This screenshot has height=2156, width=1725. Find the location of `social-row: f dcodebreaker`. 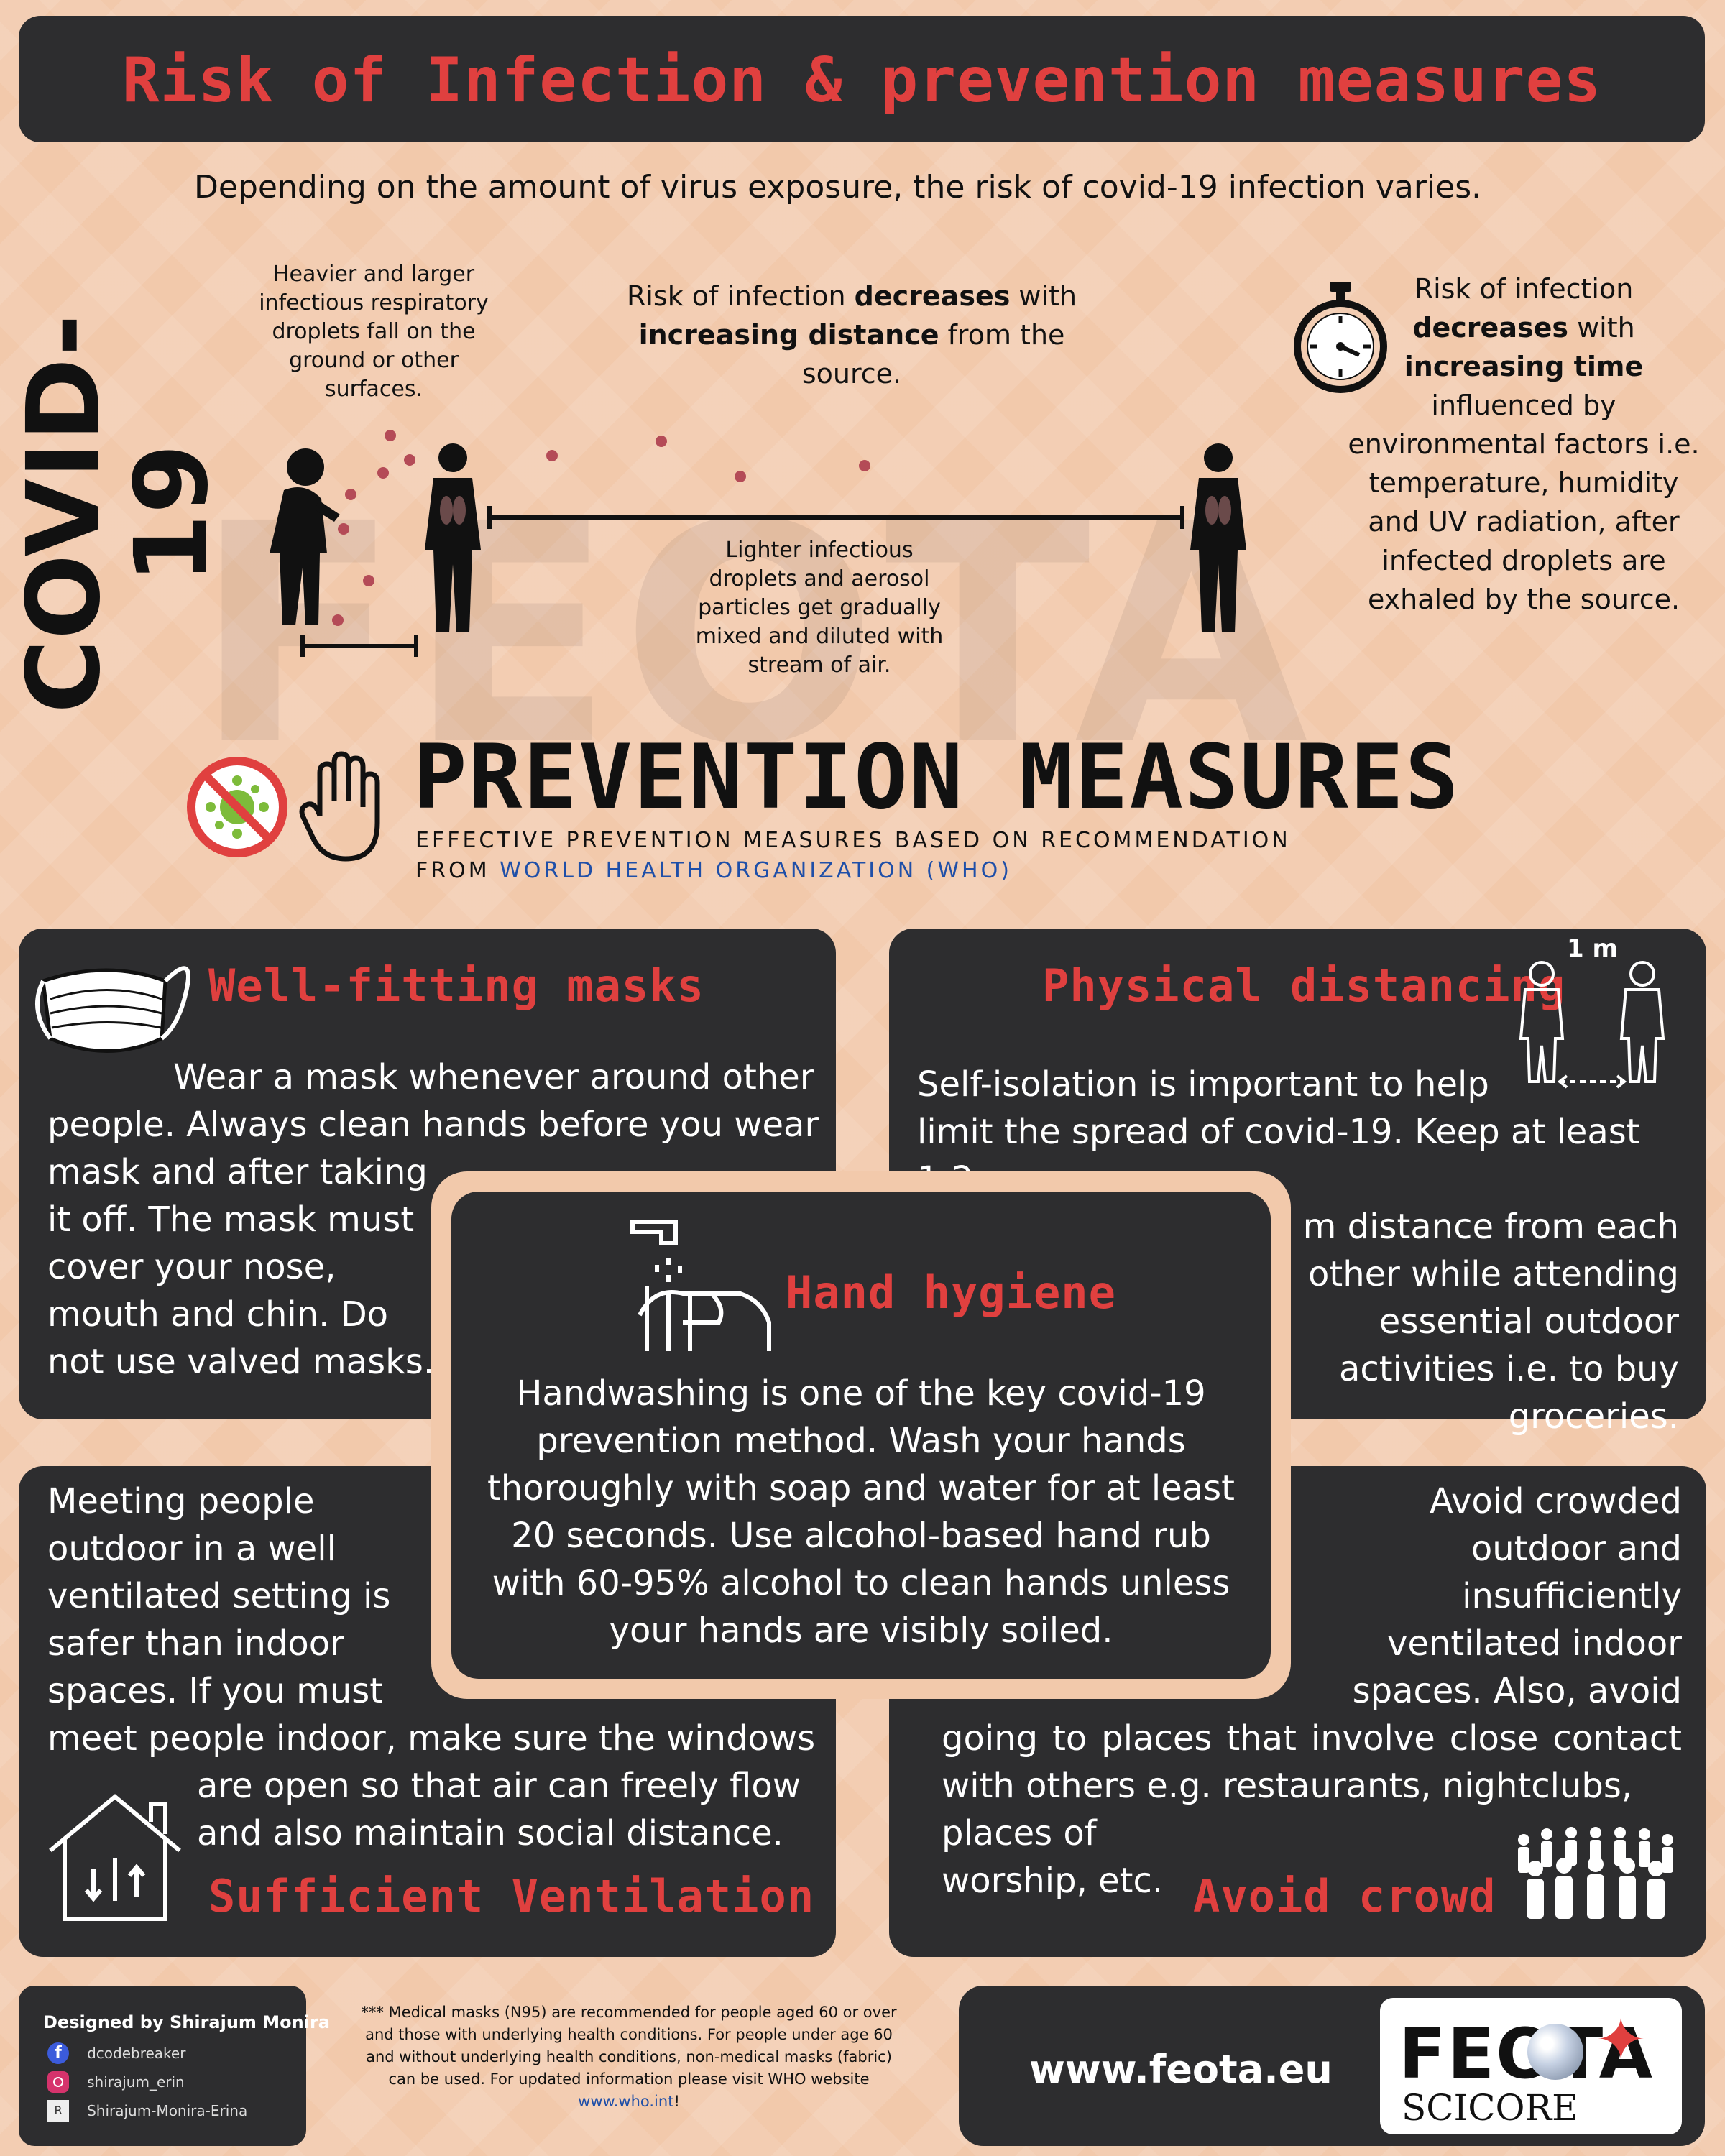

social-row: f dcodebreaker is located at coordinates (116, 2053).